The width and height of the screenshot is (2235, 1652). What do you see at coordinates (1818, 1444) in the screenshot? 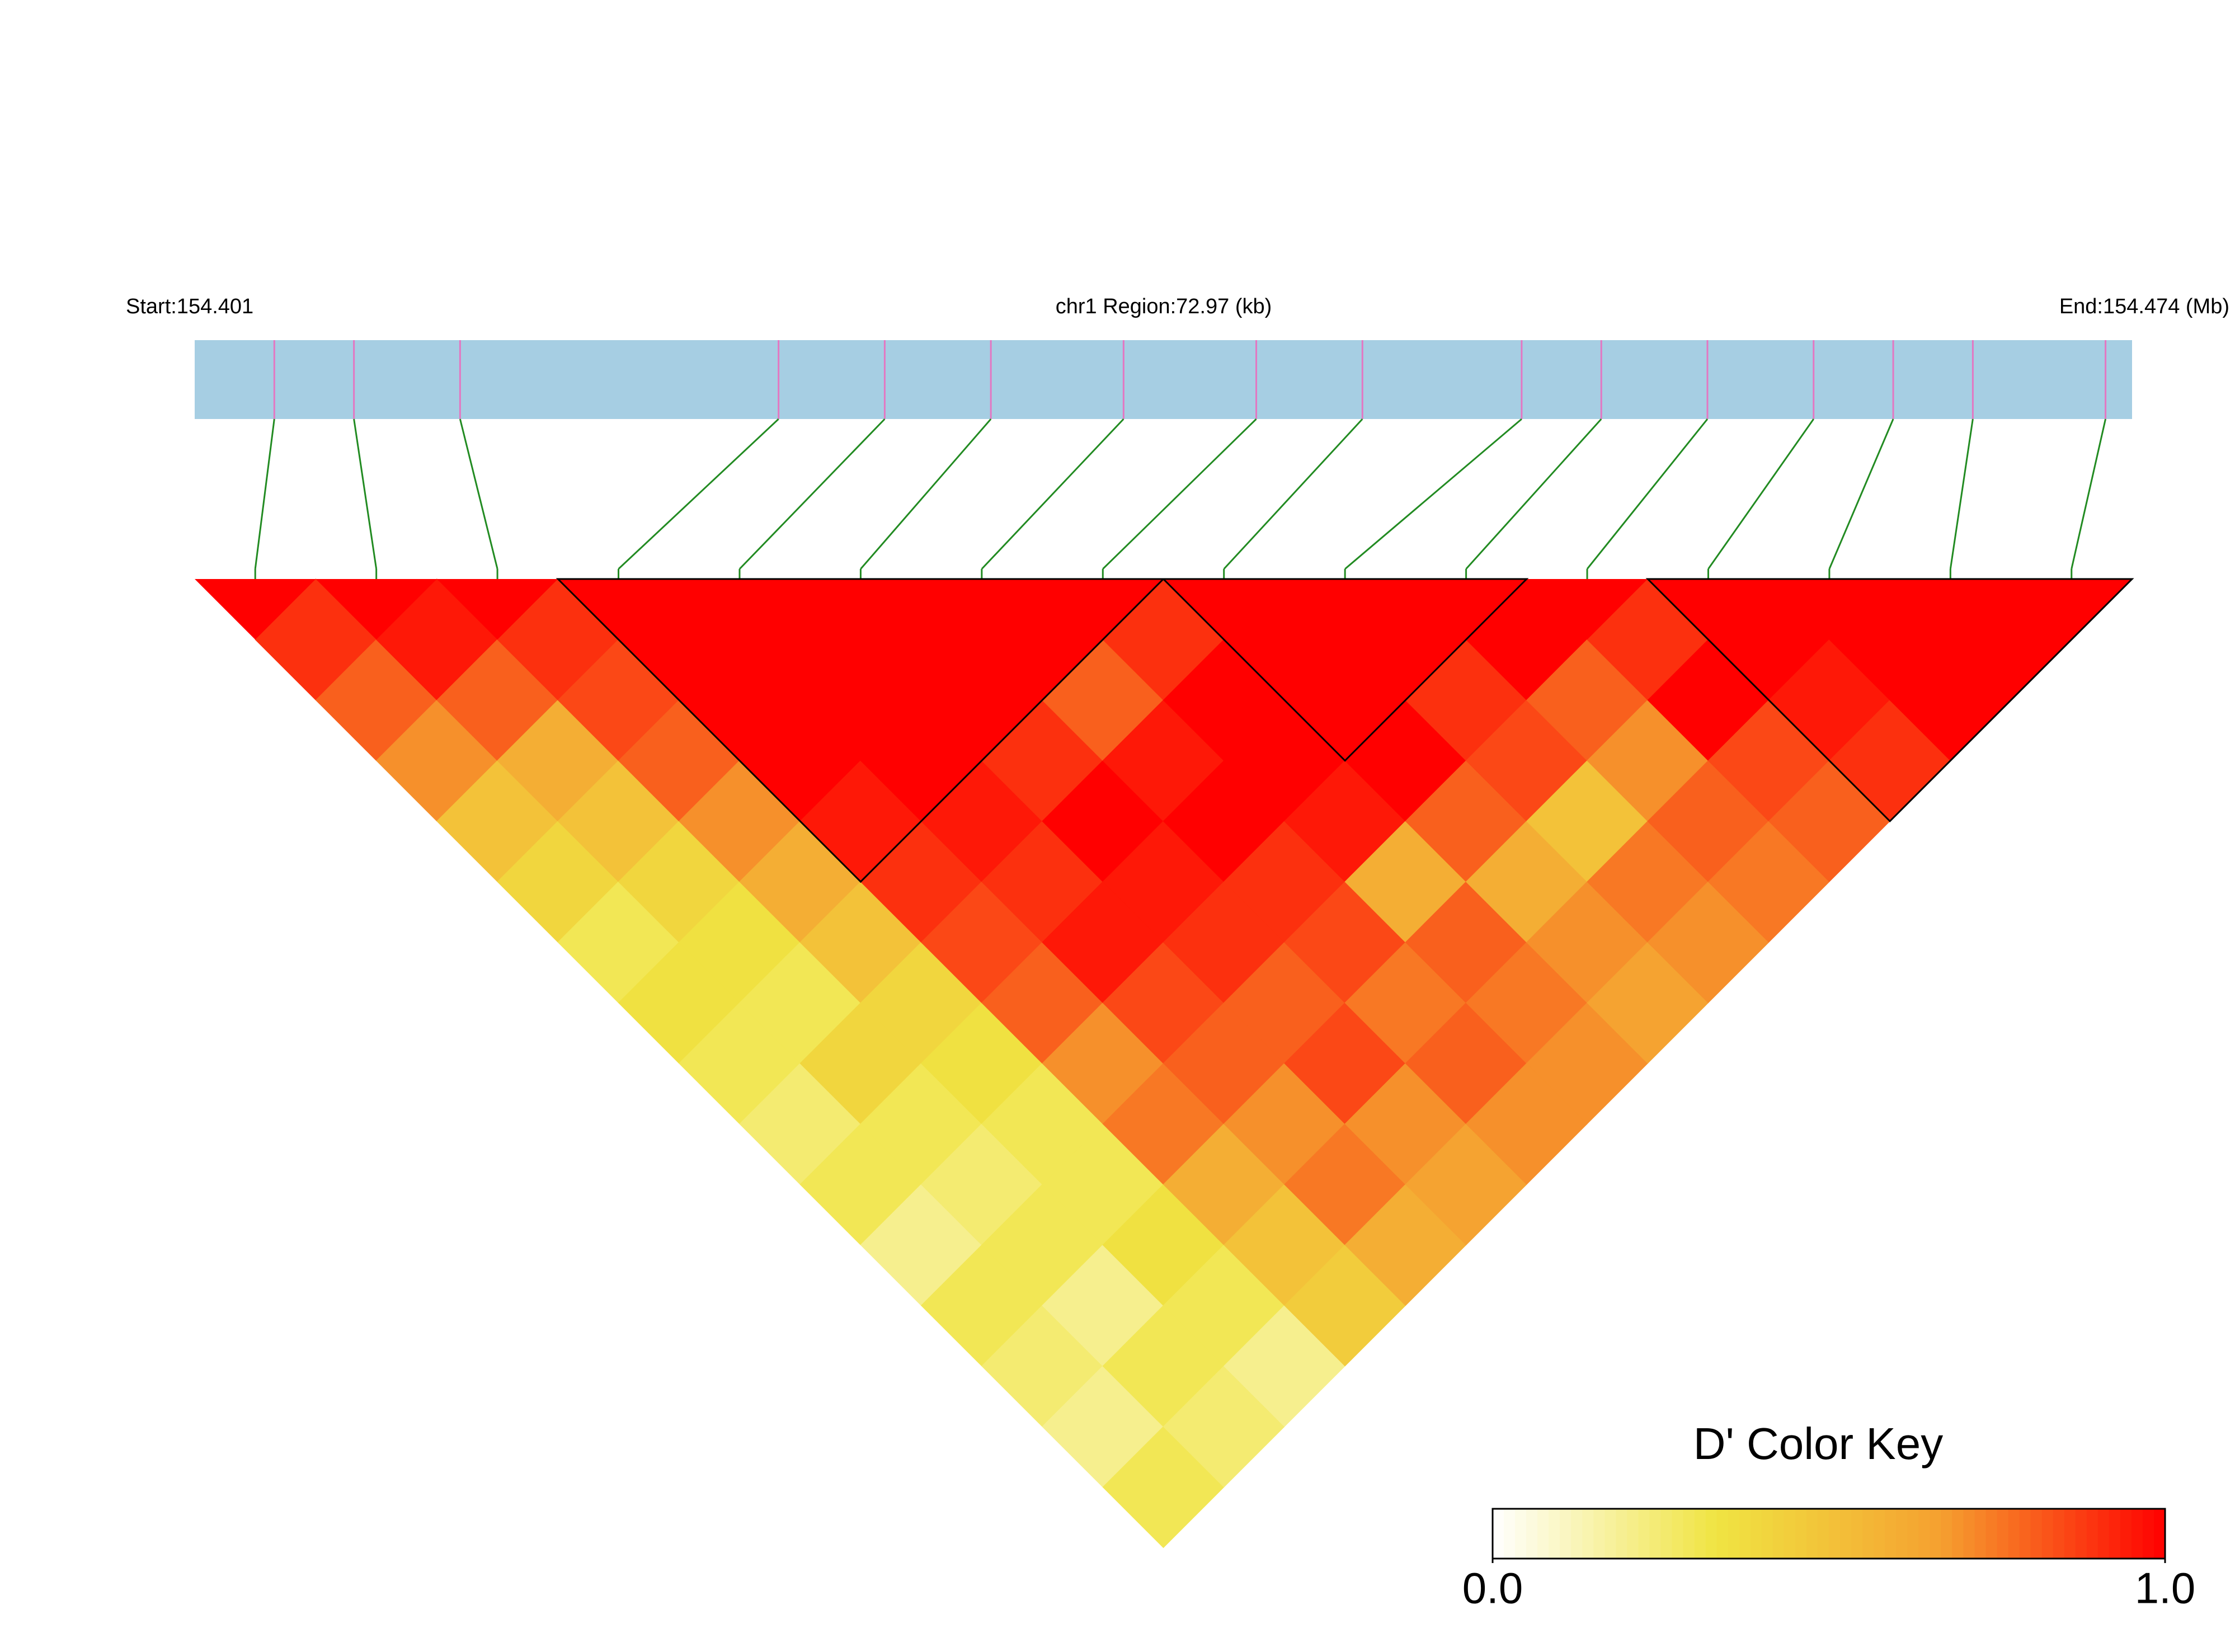
I see `key-title: D' Color Key` at bounding box center [1818, 1444].